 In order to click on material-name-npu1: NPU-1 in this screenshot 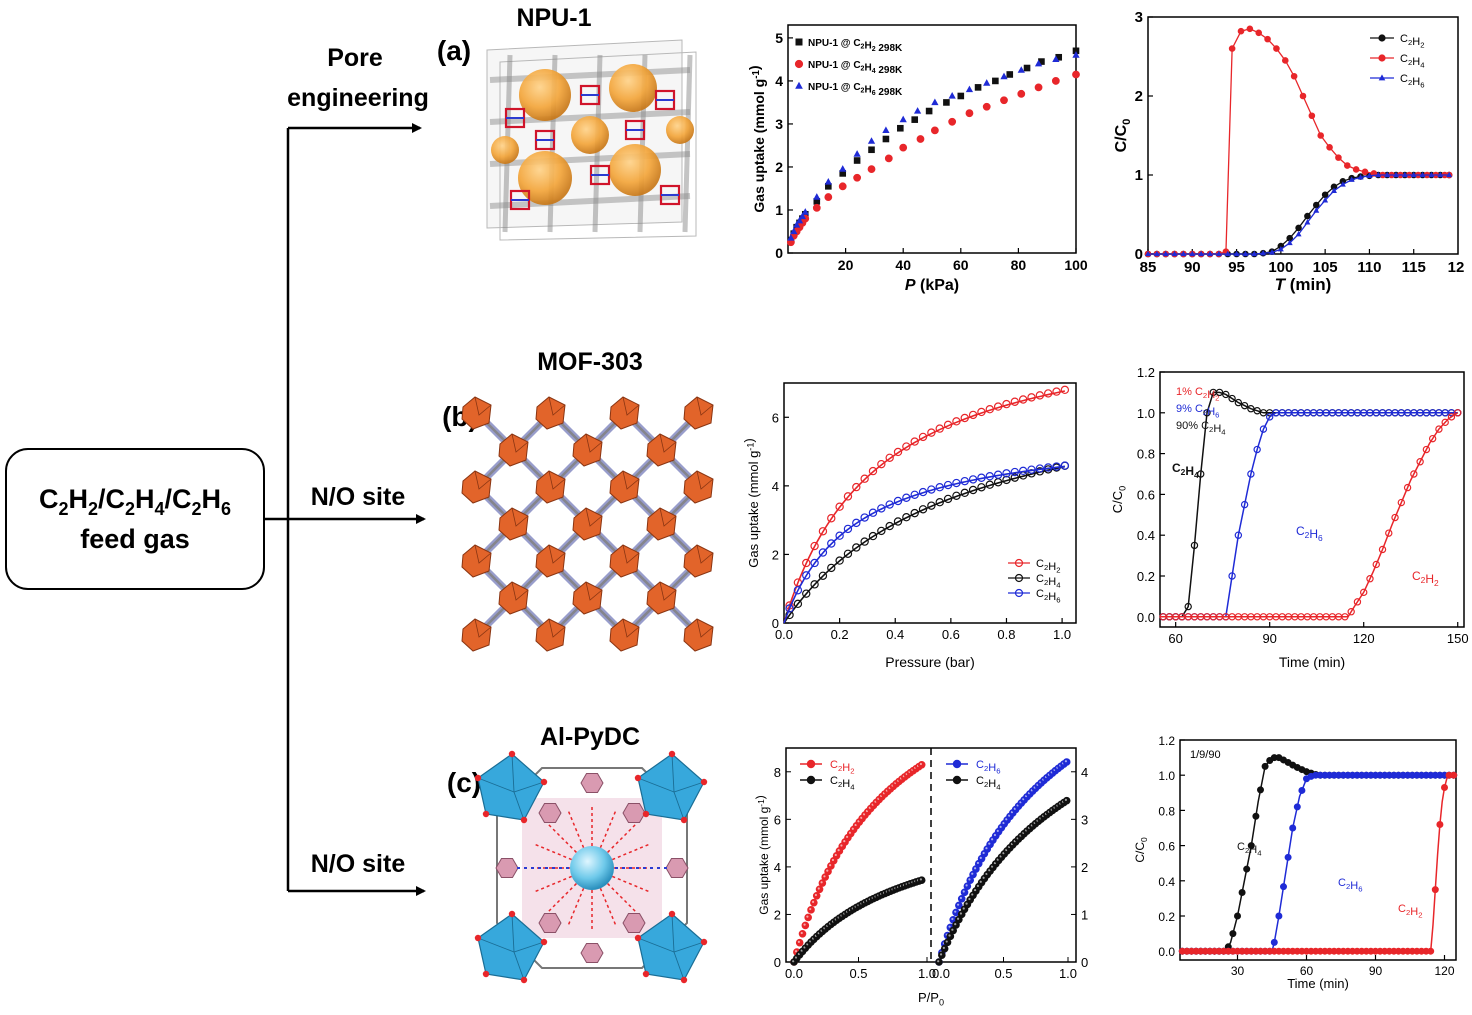, I will do `click(553, 18)`.